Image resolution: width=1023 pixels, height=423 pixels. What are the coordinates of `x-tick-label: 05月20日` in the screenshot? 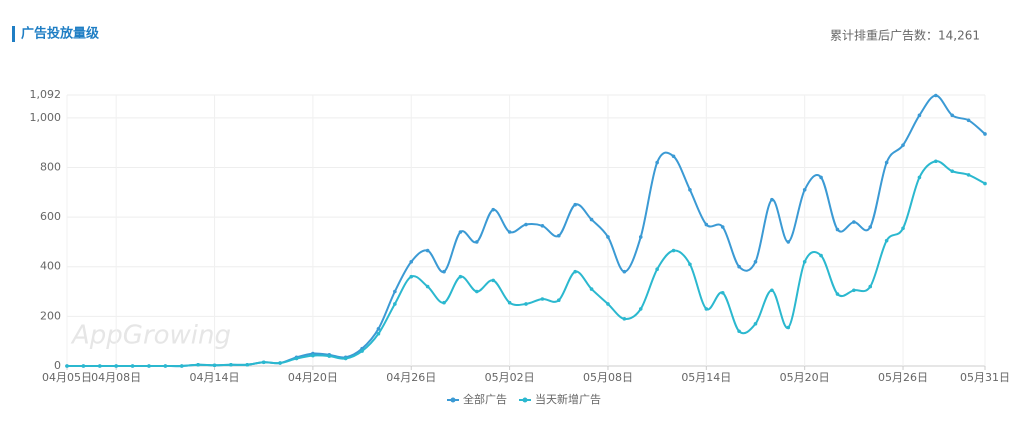 It's located at (805, 377).